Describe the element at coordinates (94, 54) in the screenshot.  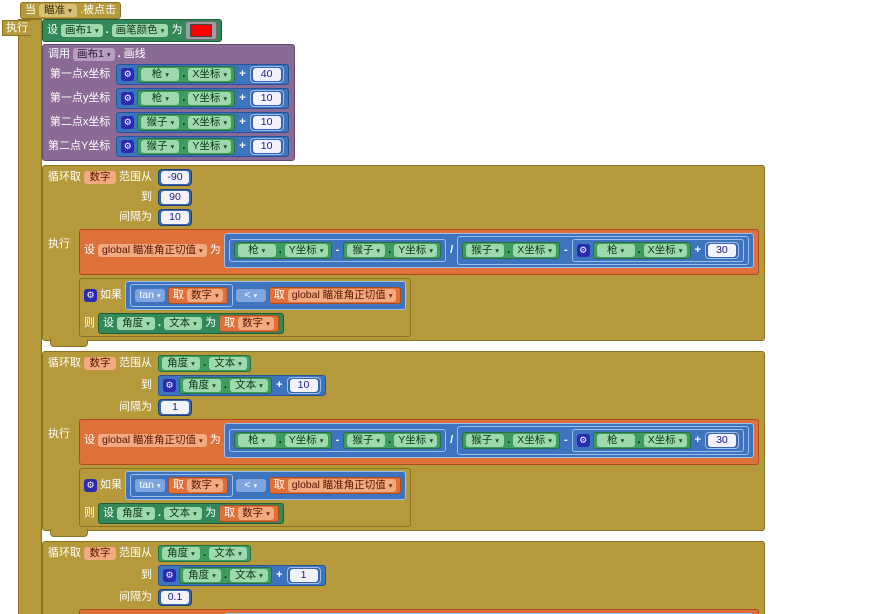
I see `component-dropdown: 画布1 ▾` at that location.